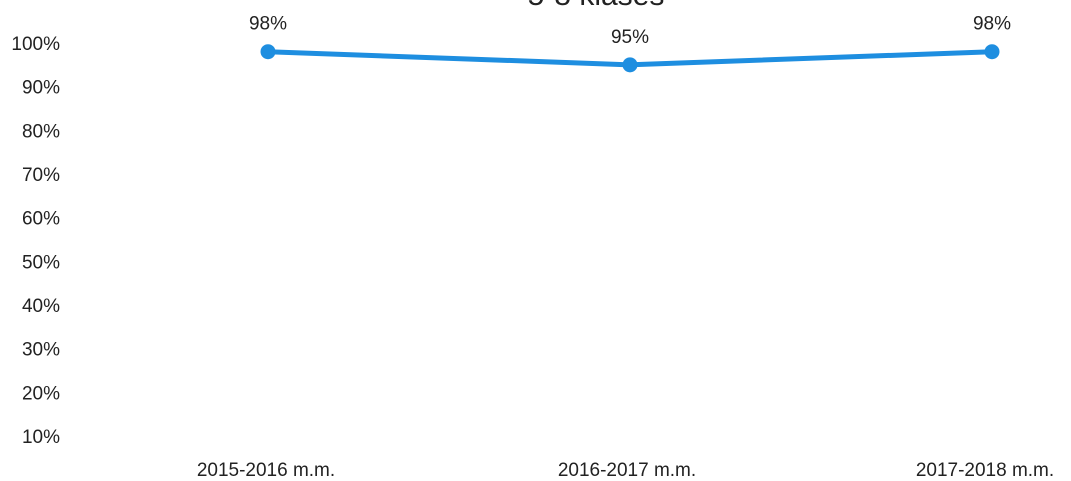 The height and width of the screenshot is (481, 1071). Describe the element at coordinates (630, 37) in the screenshot. I see `data-label: 95%` at that location.